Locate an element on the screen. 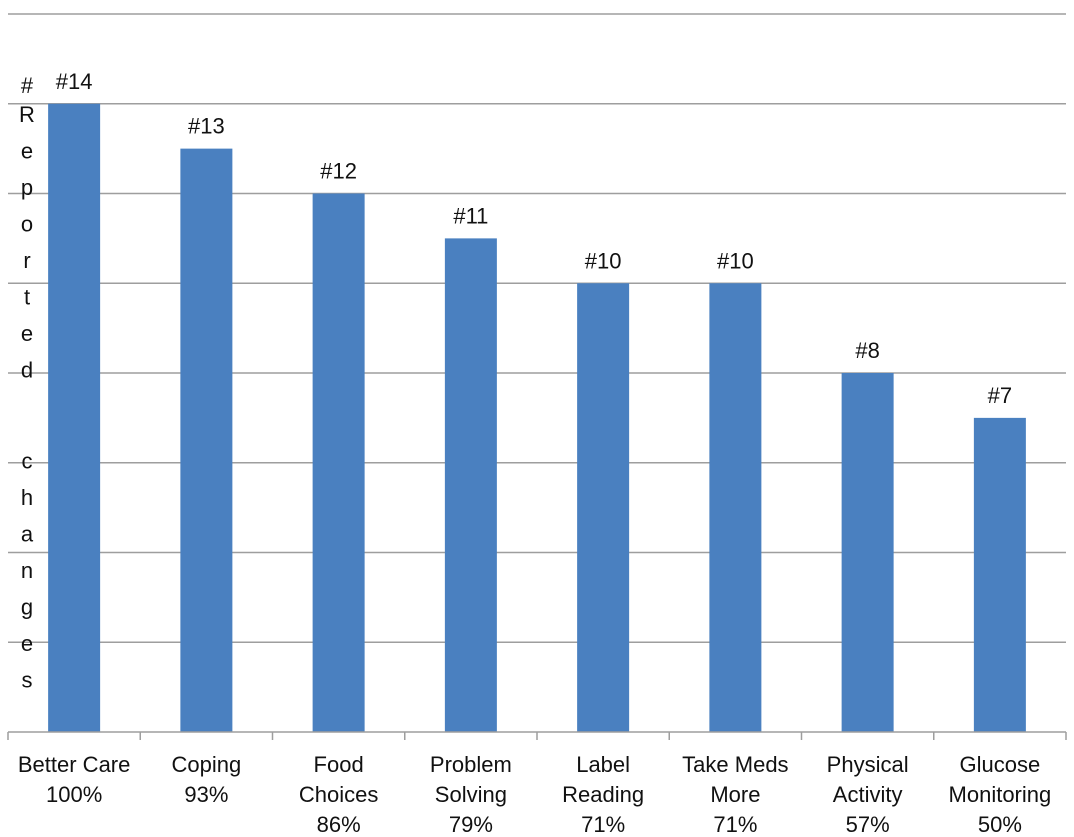 This screenshot has height=837, width=1074. y-axis-label-char: R is located at coordinates (27, 114).